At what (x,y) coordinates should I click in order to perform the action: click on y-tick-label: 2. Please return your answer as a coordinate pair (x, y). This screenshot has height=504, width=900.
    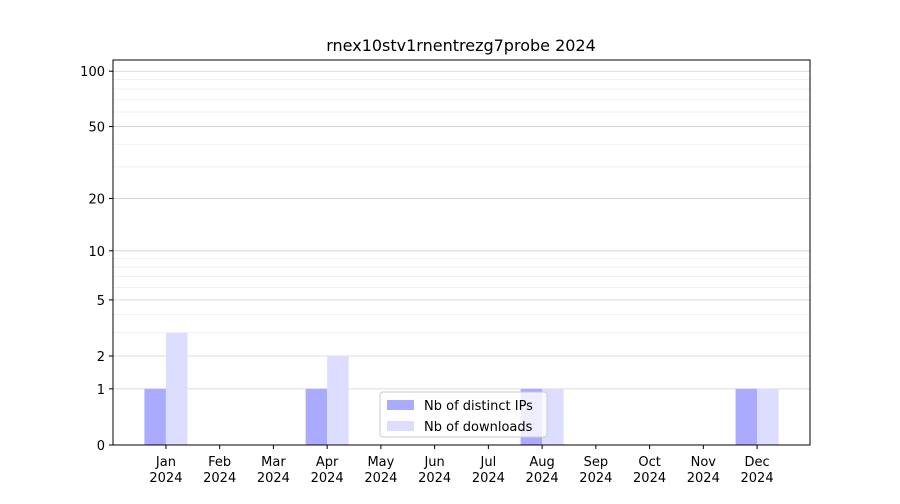
    Looking at the image, I should click on (101, 357).